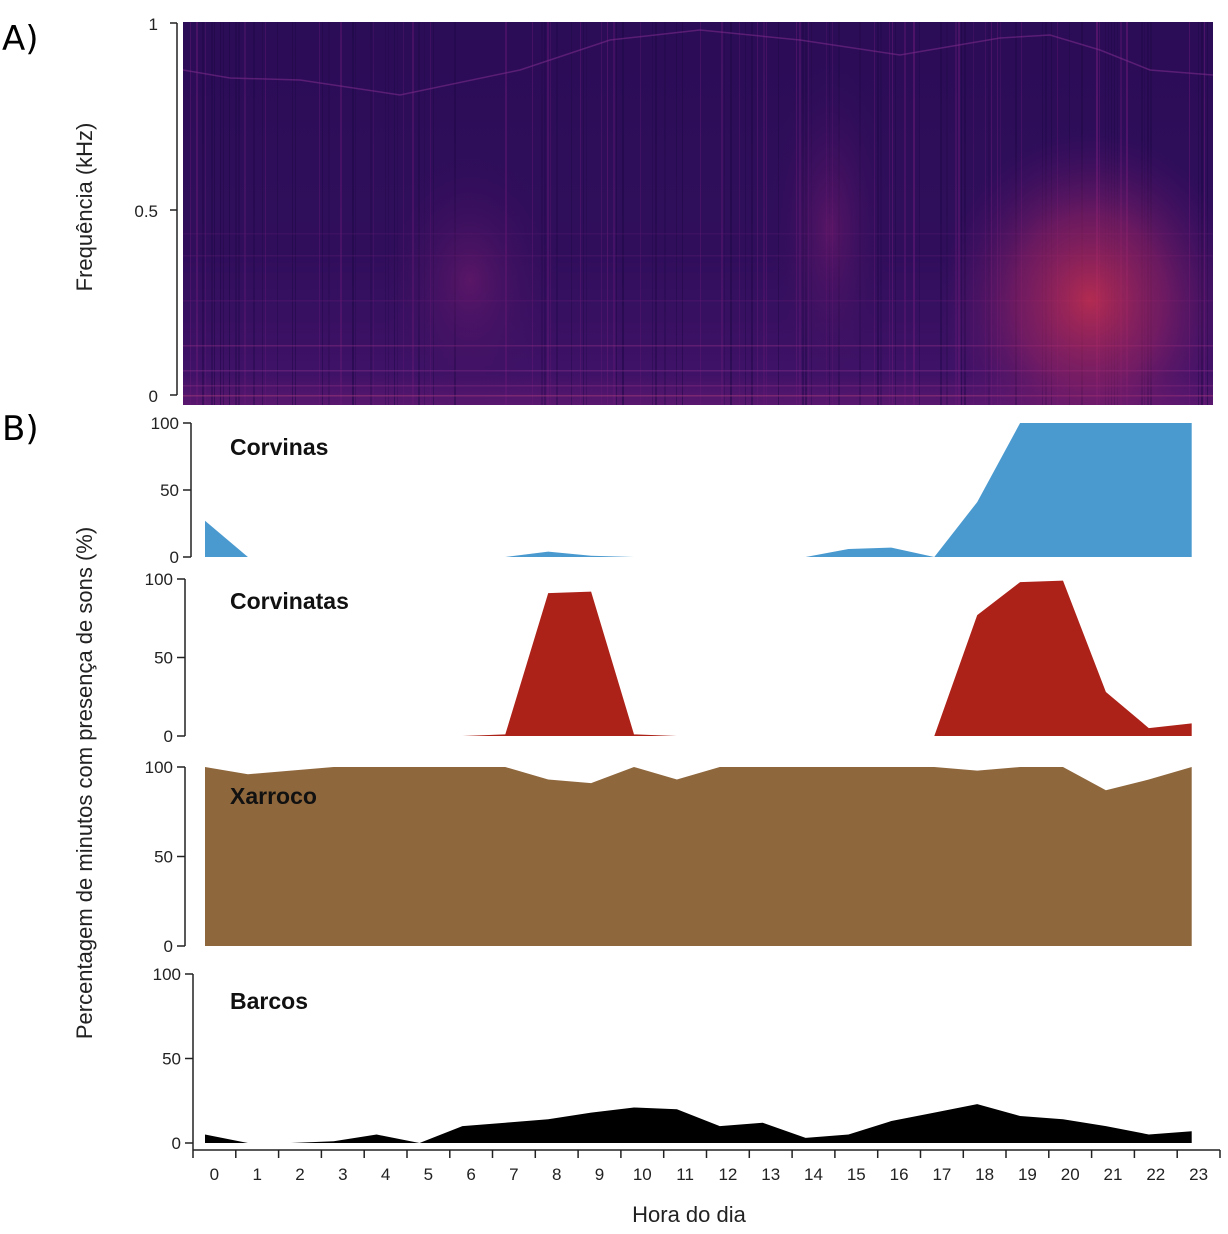 The image size is (1228, 1234). I want to click on ytick-xarroco-100: 100, so click(159, 767).